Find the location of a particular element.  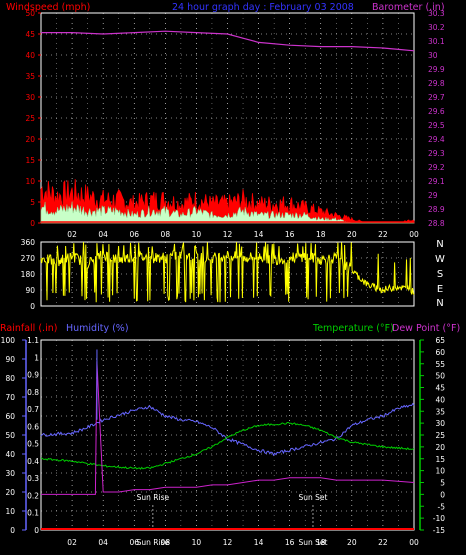

climate-x-tick: 00 is located at coordinates (414, 542).